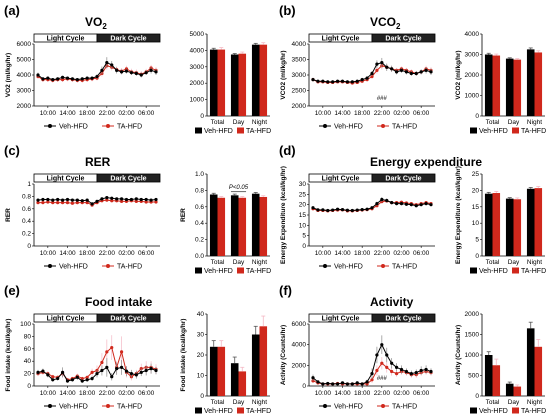  I want to click on bar-y-tick-label: 0.2, so click(199, 240).